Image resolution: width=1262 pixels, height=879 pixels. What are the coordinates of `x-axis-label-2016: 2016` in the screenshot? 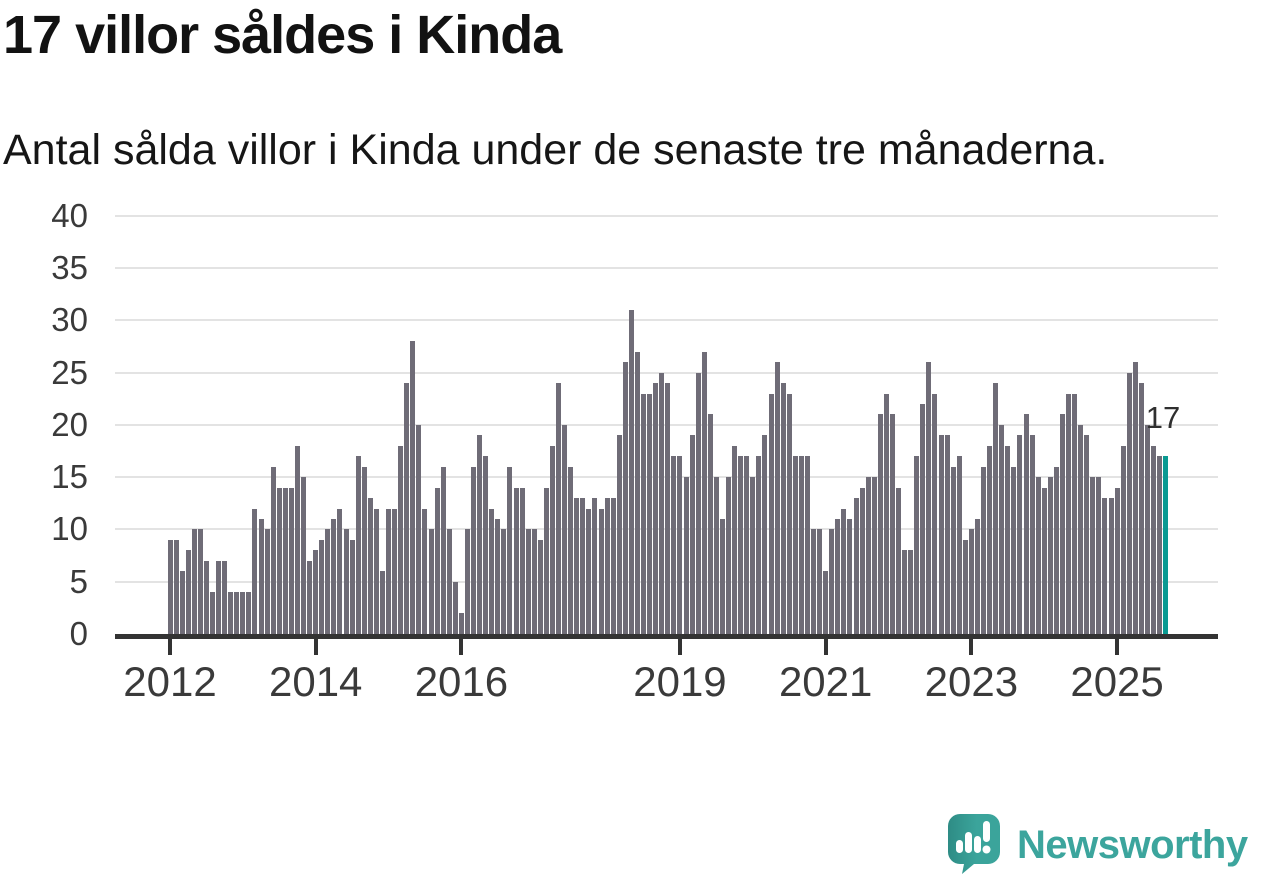 It's located at (461, 681).